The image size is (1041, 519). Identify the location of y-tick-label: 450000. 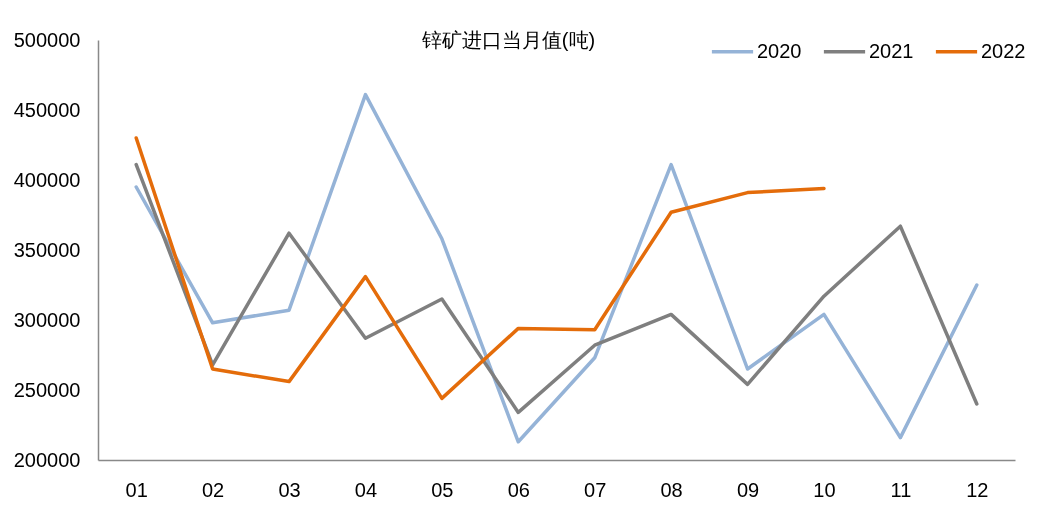
(47, 109).